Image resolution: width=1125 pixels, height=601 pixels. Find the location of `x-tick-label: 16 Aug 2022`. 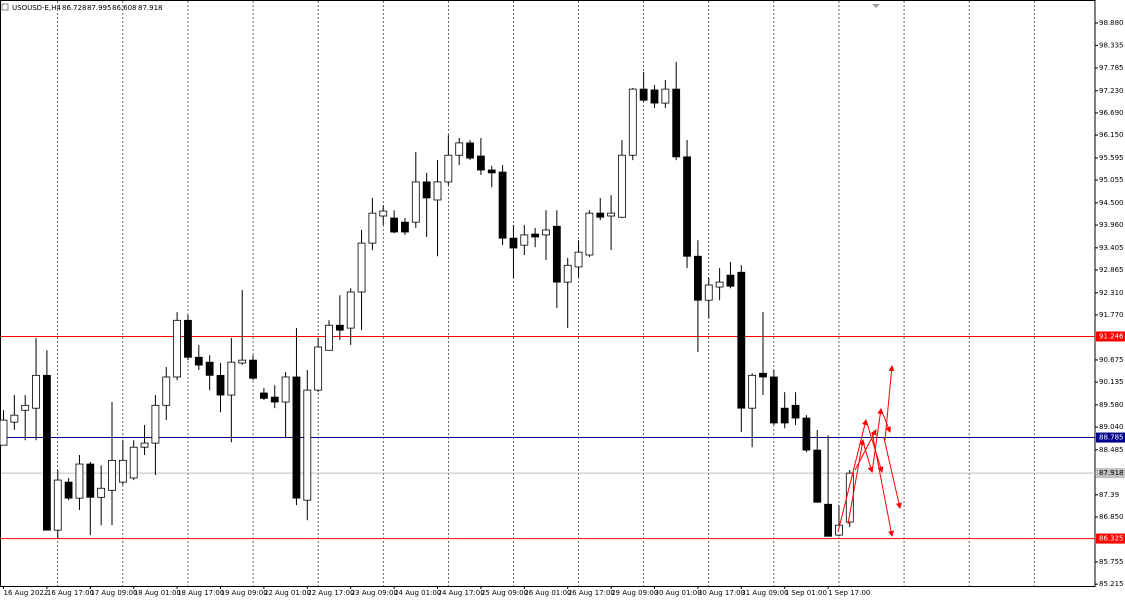

x-tick-label: 16 Aug 2022 is located at coordinates (26, 593).